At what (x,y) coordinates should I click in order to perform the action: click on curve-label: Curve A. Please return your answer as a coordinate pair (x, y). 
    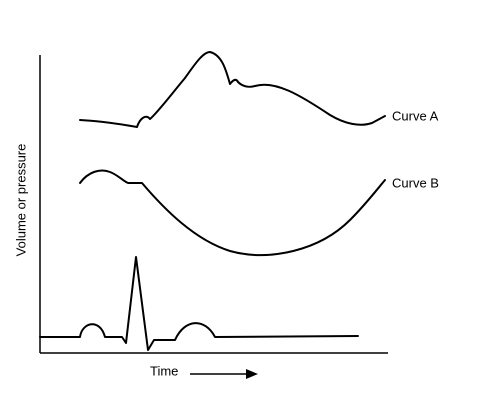
    Looking at the image, I should click on (415, 115).